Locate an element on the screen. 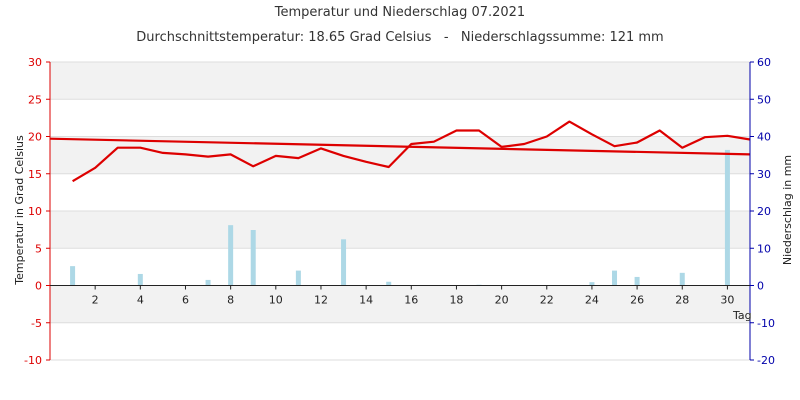 This screenshot has width=800, height=400. x-axis-label: Tag is located at coordinates (742, 315).